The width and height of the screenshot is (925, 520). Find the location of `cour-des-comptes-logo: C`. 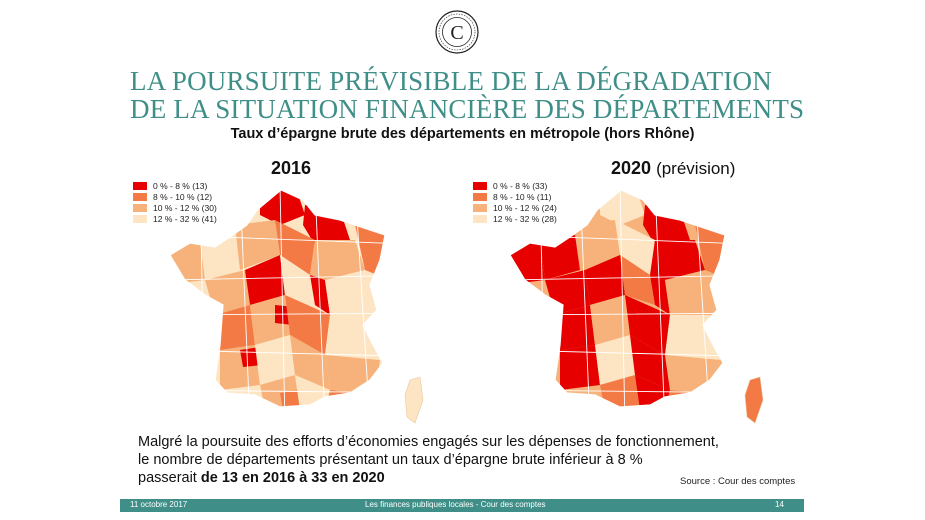

cour-des-comptes-logo: C is located at coordinates (457, 32).